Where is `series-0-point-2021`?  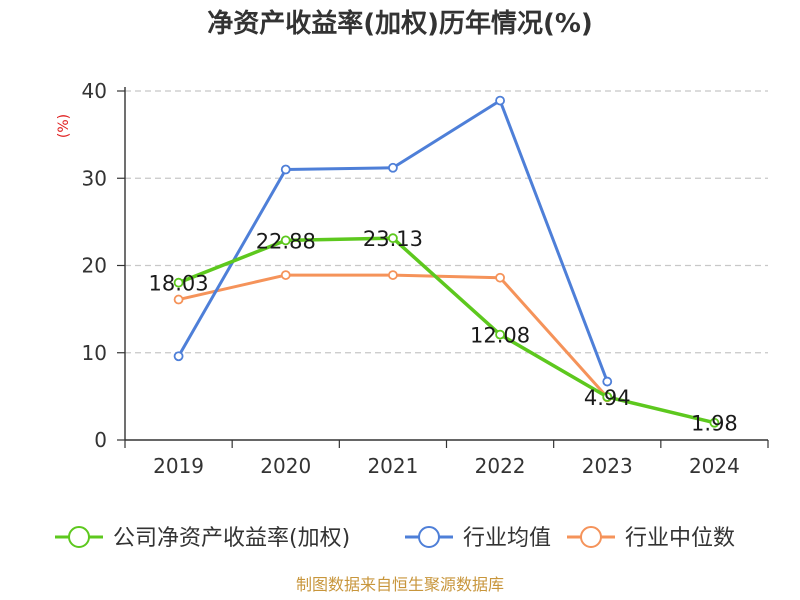
series-0-point-2021 is located at coordinates (393, 238).